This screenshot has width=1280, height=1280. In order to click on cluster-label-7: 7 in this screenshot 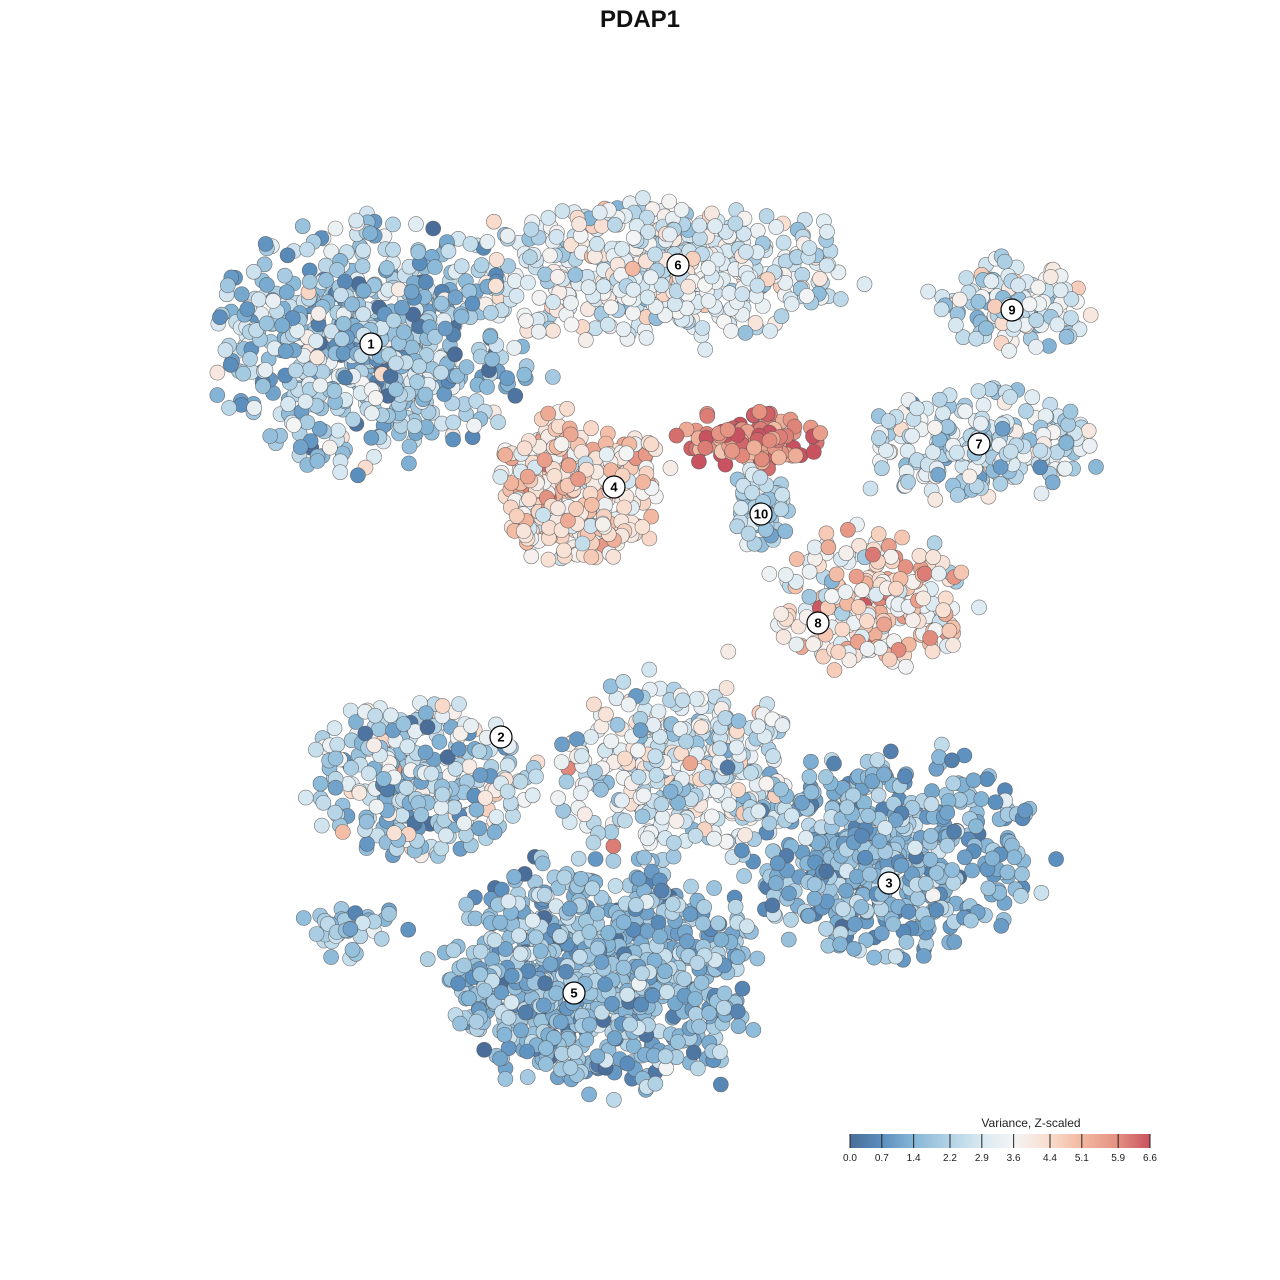, I will do `click(979, 444)`.